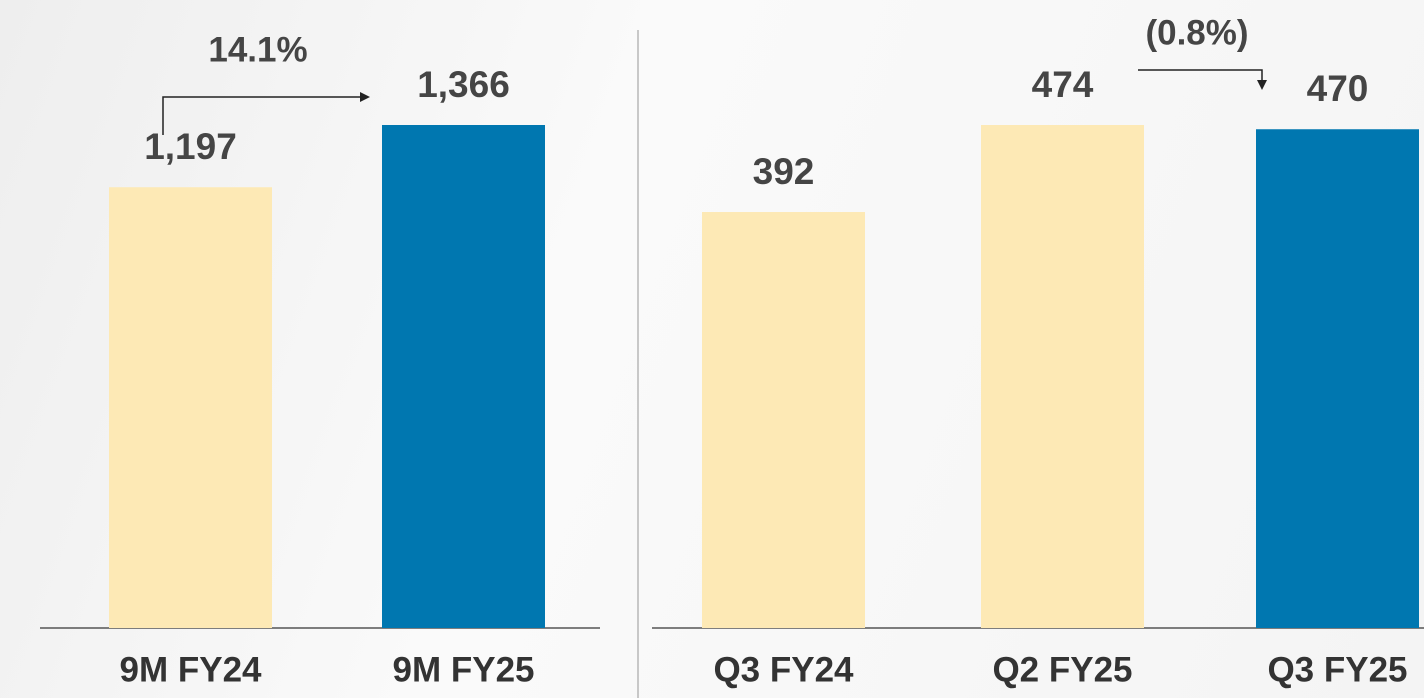 The width and height of the screenshot is (1424, 698). I want to click on x-tick-label: 9M FY24, so click(191, 669).